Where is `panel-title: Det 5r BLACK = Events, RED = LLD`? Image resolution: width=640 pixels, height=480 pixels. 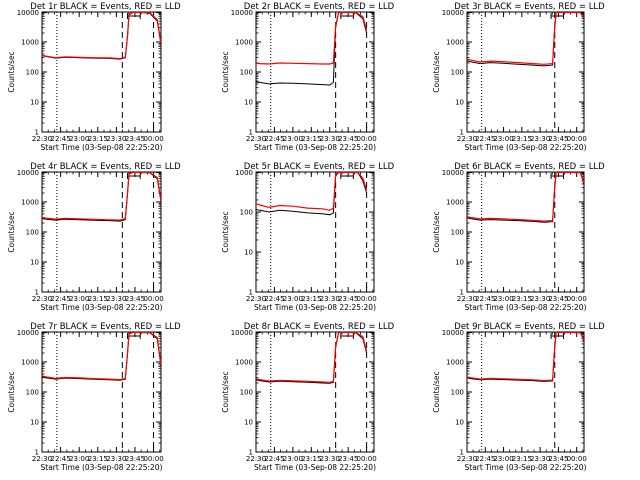
panel-title: Det 5r BLACK = Events, RED = LLD is located at coordinates (319, 167).